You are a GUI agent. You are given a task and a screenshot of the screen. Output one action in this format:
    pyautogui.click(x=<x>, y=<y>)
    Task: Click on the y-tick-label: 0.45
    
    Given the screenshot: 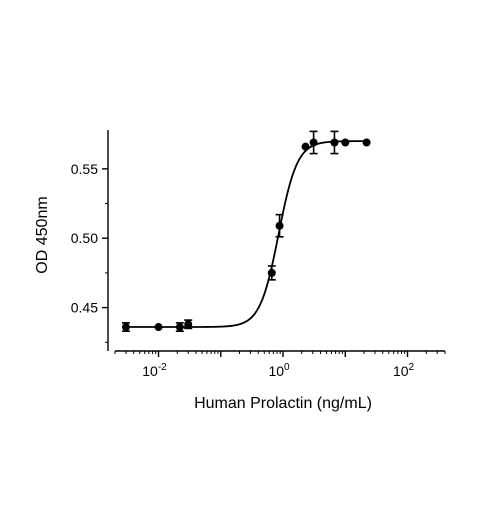 What is the action you would take?
    pyautogui.click(x=84, y=308)
    